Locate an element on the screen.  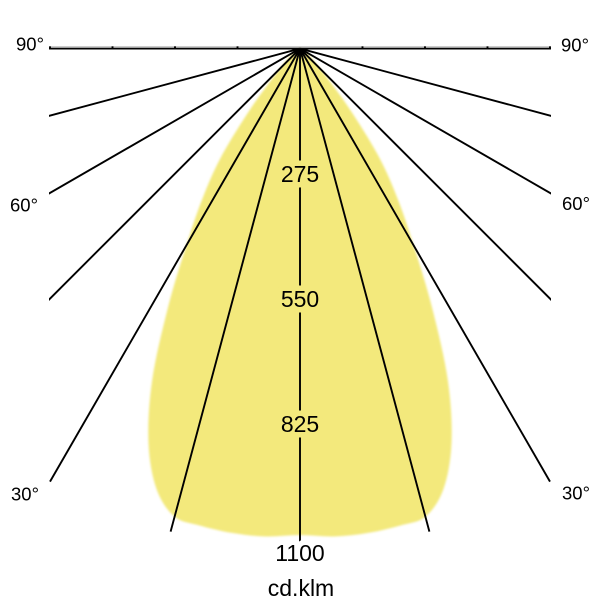
radial-tick-halo: 1100 is located at coordinates (299, 553).